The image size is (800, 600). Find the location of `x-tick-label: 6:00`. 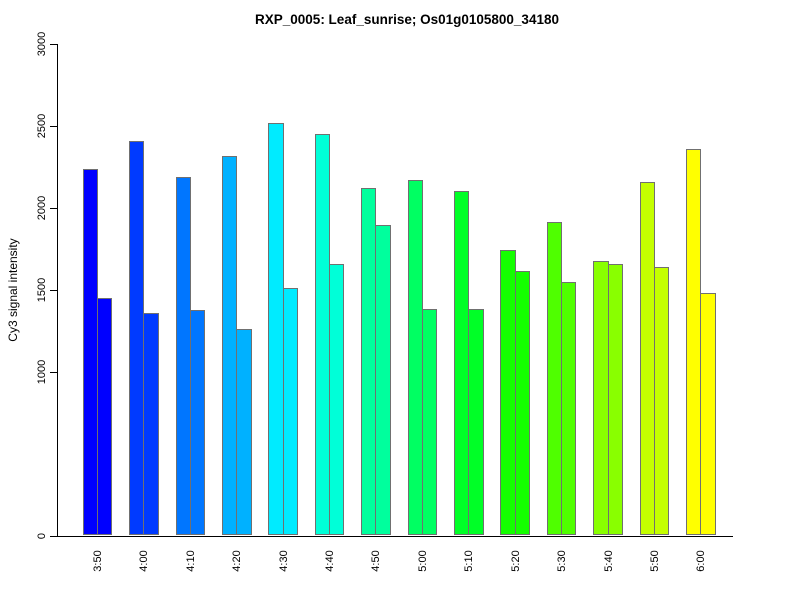

x-tick-label: 6:00 is located at coordinates (701, 561).